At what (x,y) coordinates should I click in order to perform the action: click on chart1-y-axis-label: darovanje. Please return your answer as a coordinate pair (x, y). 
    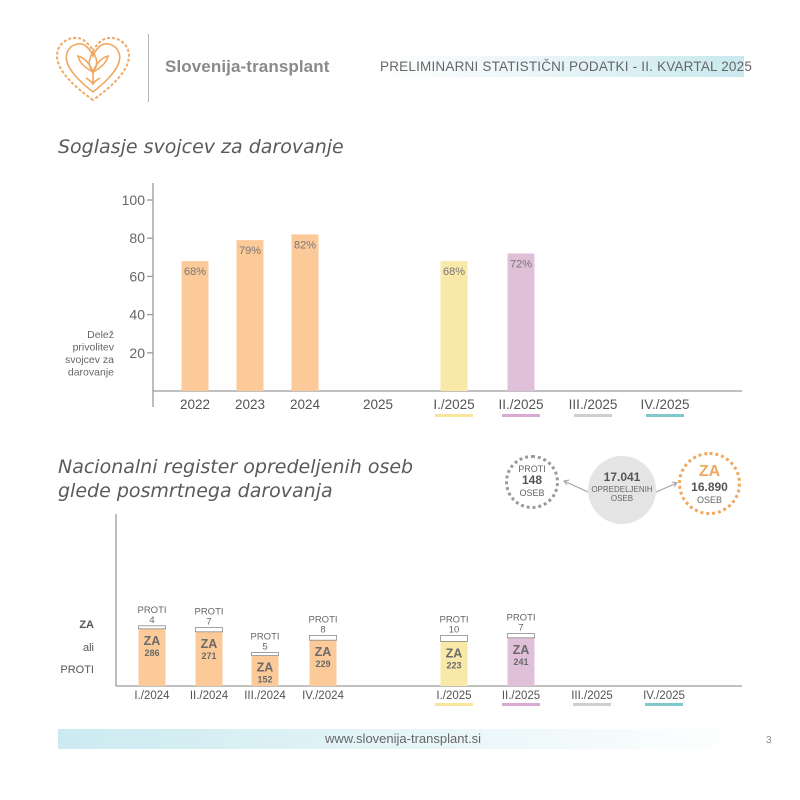
    Looking at the image, I should click on (91, 373).